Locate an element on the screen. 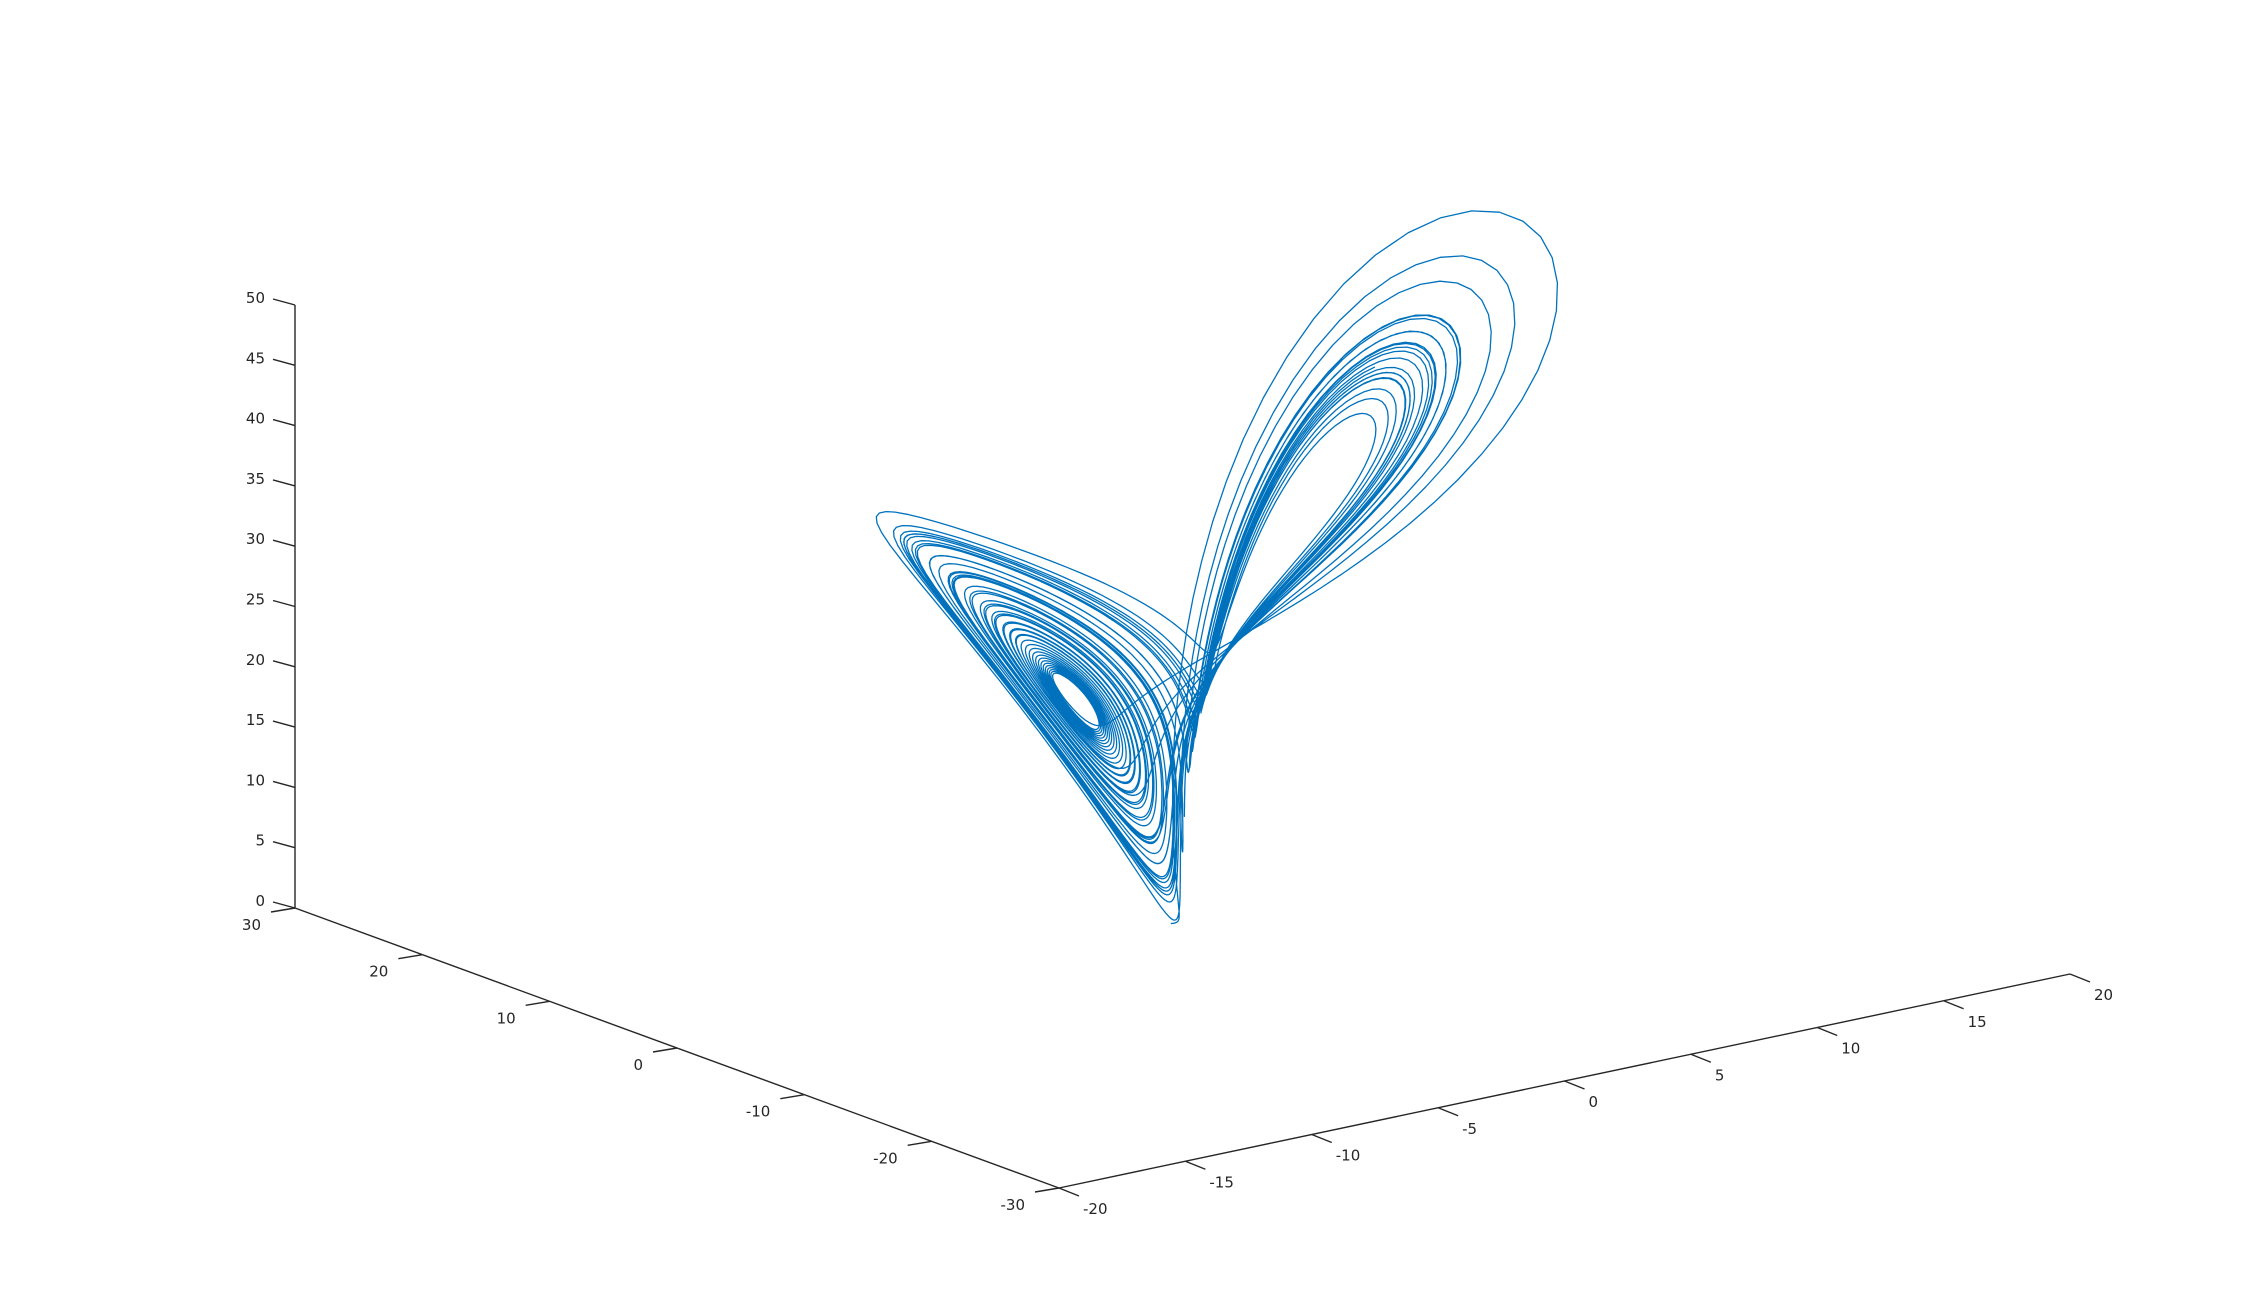  y-tick-label: -10 is located at coordinates (758, 1112).